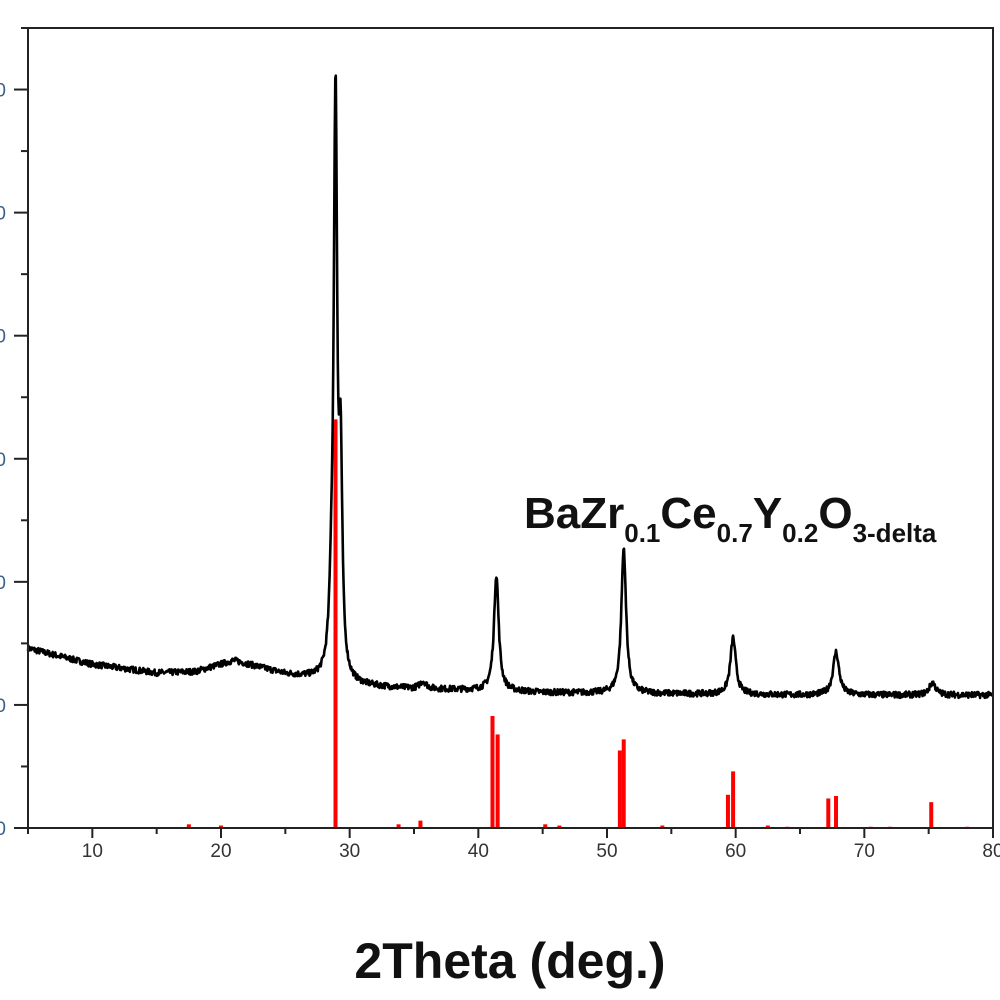 This screenshot has width=1000, height=1000. What do you see at coordinates (14, 433) in the screenshot?
I see `y-axis: 0 0 0 0 0 0 0` at bounding box center [14, 433].